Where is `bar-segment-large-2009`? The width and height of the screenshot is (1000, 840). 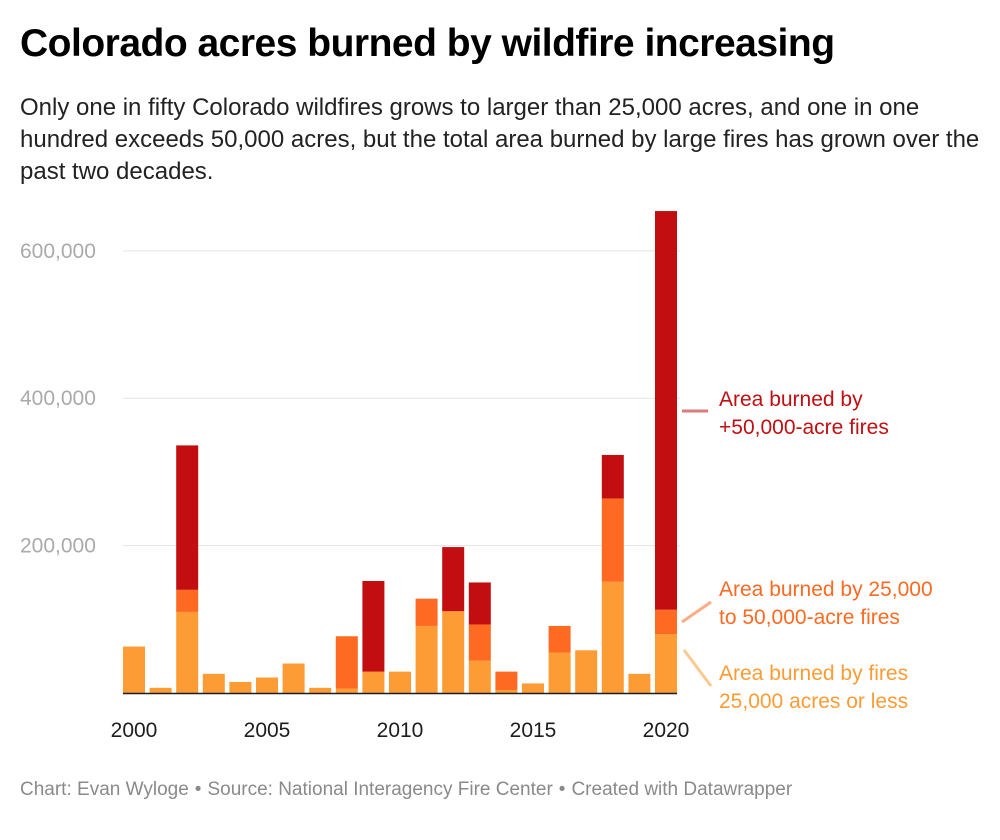
bar-segment-large-2009 is located at coordinates (373, 626).